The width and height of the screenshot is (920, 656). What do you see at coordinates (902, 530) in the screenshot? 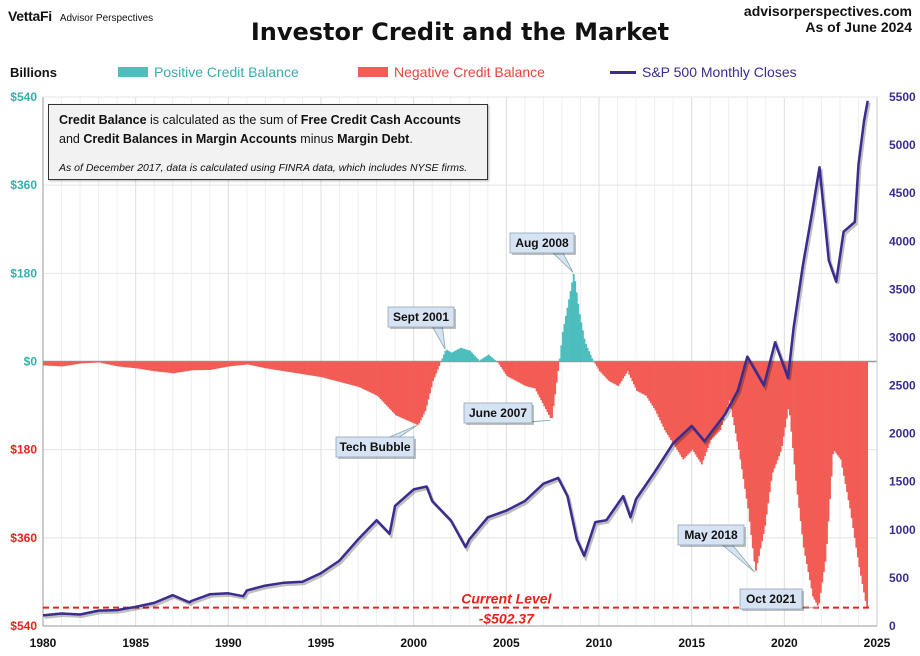
I see `right-axis-tick-label: 1000` at bounding box center [902, 530].